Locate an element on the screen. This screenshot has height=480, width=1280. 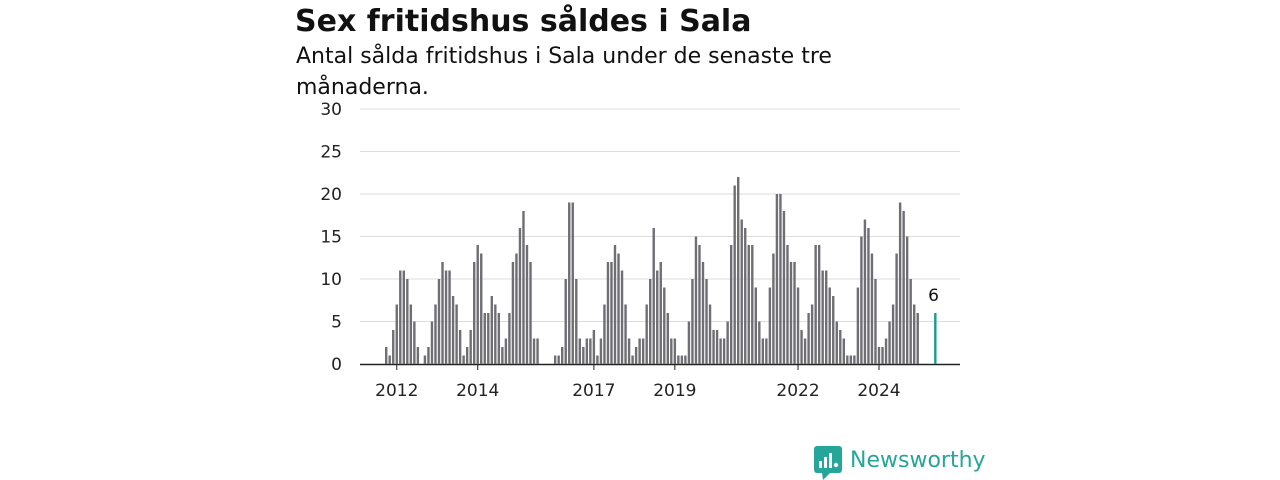
x-tick-label: 2014 is located at coordinates (477, 391).